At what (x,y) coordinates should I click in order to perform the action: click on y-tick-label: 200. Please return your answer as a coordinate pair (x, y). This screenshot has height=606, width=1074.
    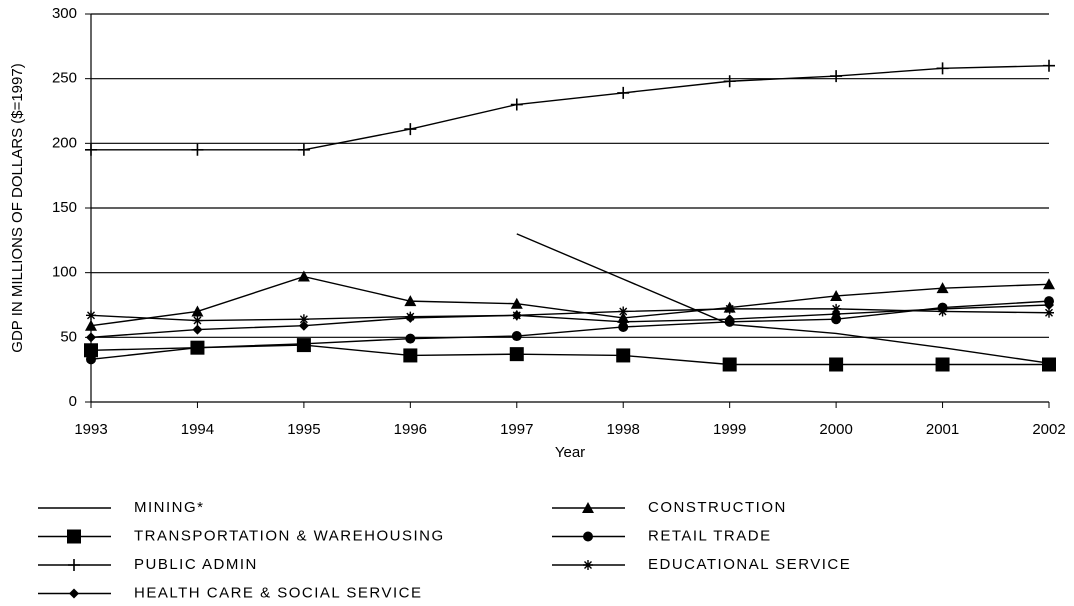
    Looking at the image, I should click on (64, 142).